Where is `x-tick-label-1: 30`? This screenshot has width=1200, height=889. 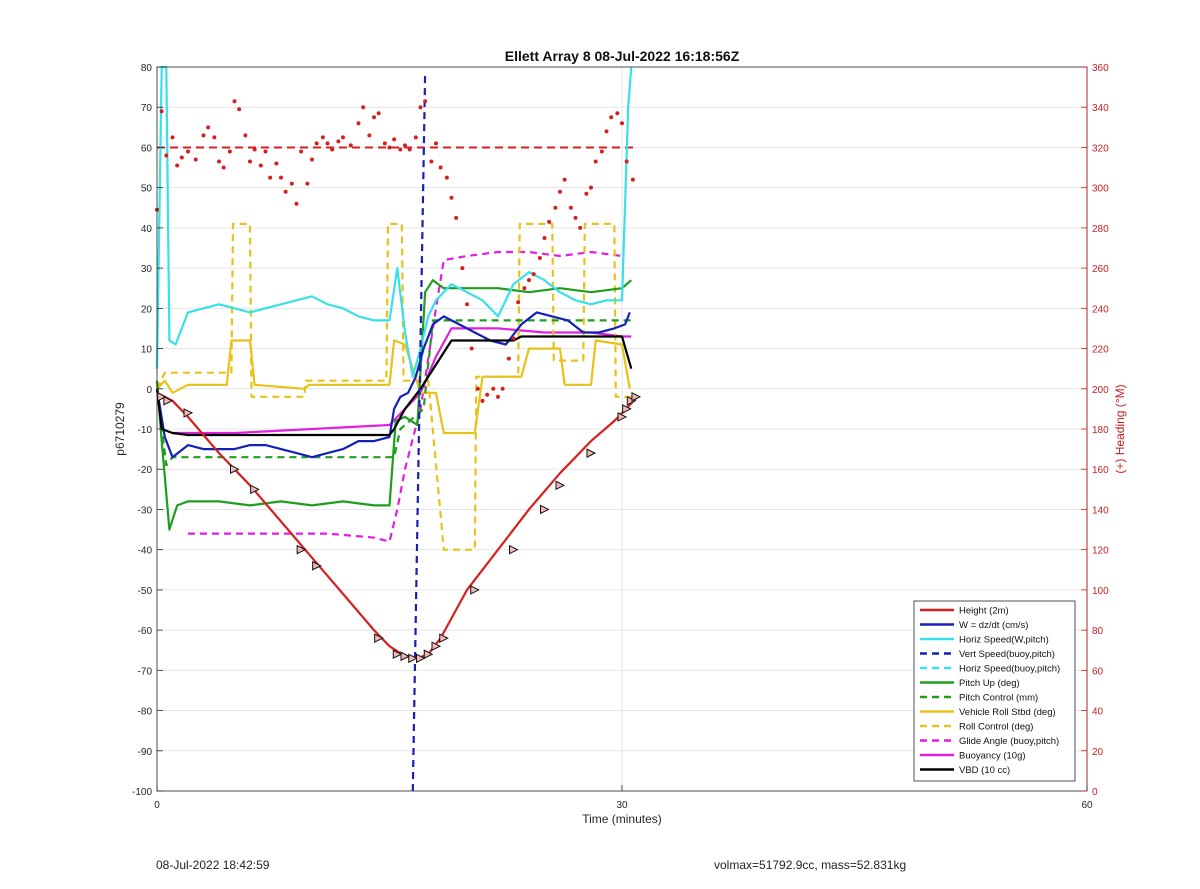
x-tick-label-1: 30 is located at coordinates (622, 805).